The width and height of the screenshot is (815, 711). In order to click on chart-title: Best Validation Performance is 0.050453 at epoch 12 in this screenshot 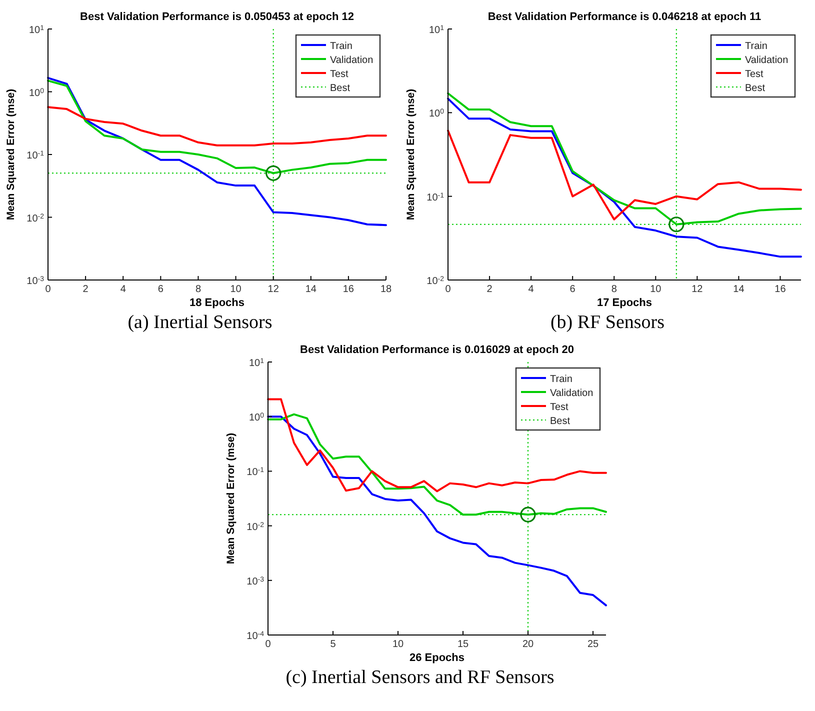, I will do `click(217, 17)`.